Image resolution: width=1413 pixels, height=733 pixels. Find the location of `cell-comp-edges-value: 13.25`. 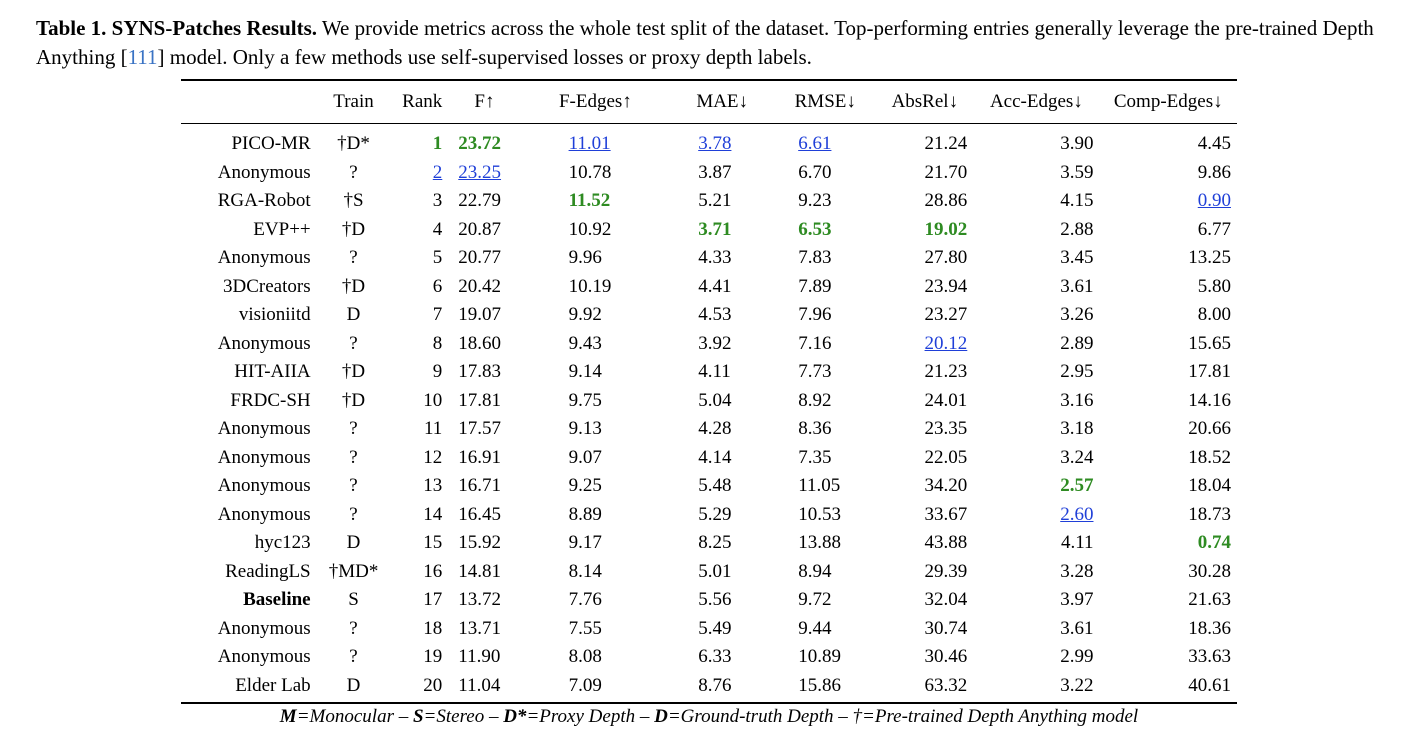

cell-comp-edges-value: 13.25 is located at coordinates (1209, 258).